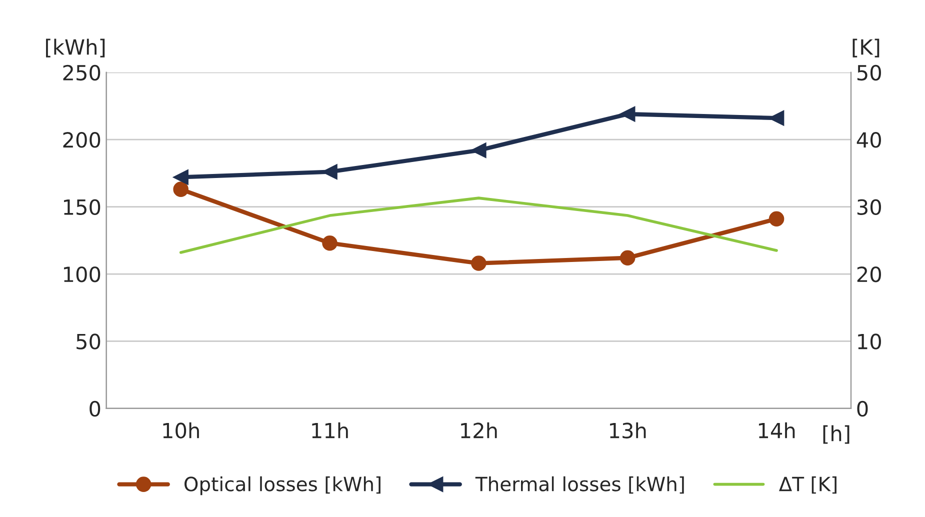 The image size is (925, 517). Describe the element at coordinates (81, 140) in the screenshot. I see `y-tick-label: 200` at that location.